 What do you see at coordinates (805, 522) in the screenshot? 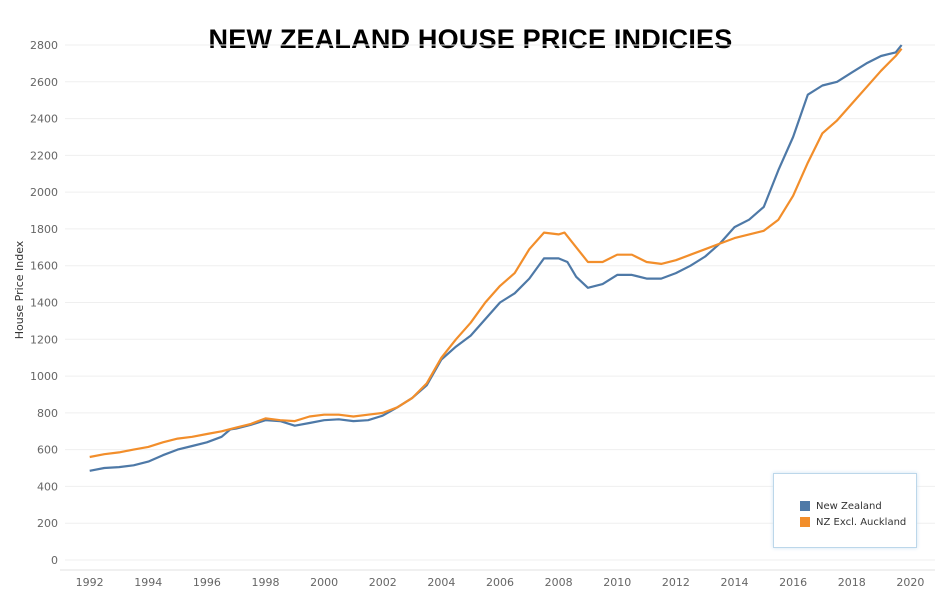
I see `legend-swatch-nz-excl-auckland` at bounding box center [805, 522].